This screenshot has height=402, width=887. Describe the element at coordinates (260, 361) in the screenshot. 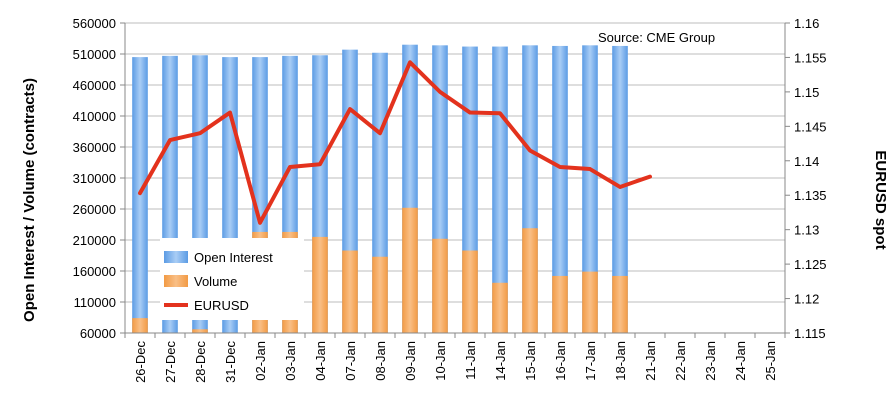

I see `x-tick-label: 02-Jan` at that location.